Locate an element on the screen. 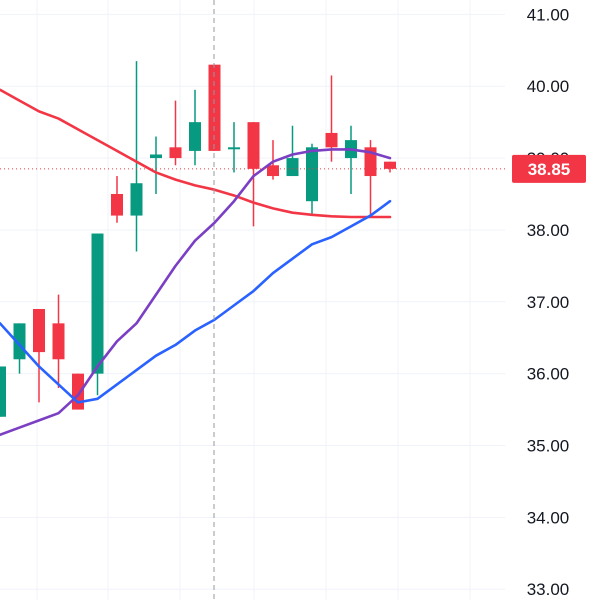 The height and width of the screenshot is (600, 600). y-tick-label: 35.00 is located at coordinates (548, 446).